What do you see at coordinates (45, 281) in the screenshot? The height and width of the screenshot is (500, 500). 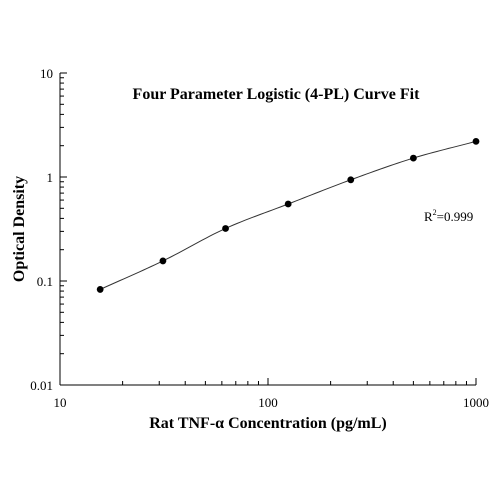 I see `y-tick-label: 0.1` at bounding box center [45, 281].